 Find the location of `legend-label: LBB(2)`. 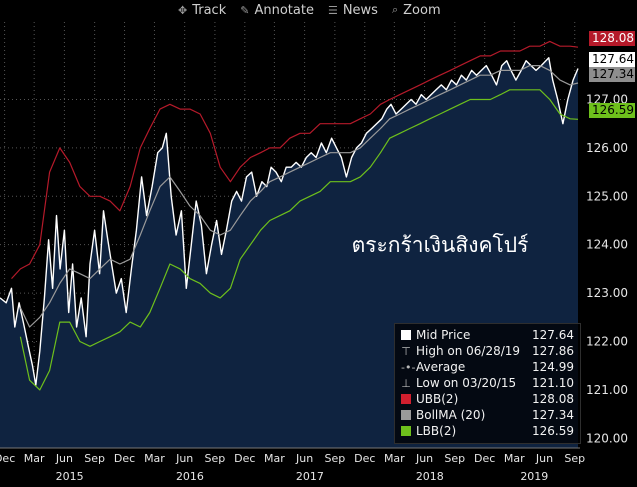

legend-label: LBB(2) is located at coordinates (436, 431).